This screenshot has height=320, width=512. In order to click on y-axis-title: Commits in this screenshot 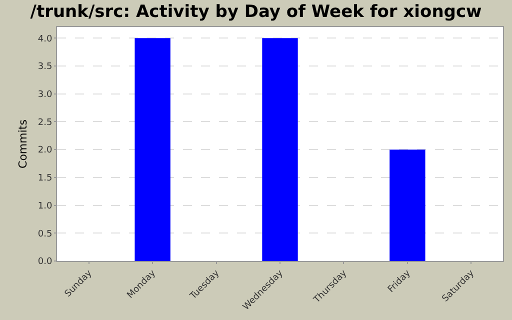, I will do `click(23, 143)`.